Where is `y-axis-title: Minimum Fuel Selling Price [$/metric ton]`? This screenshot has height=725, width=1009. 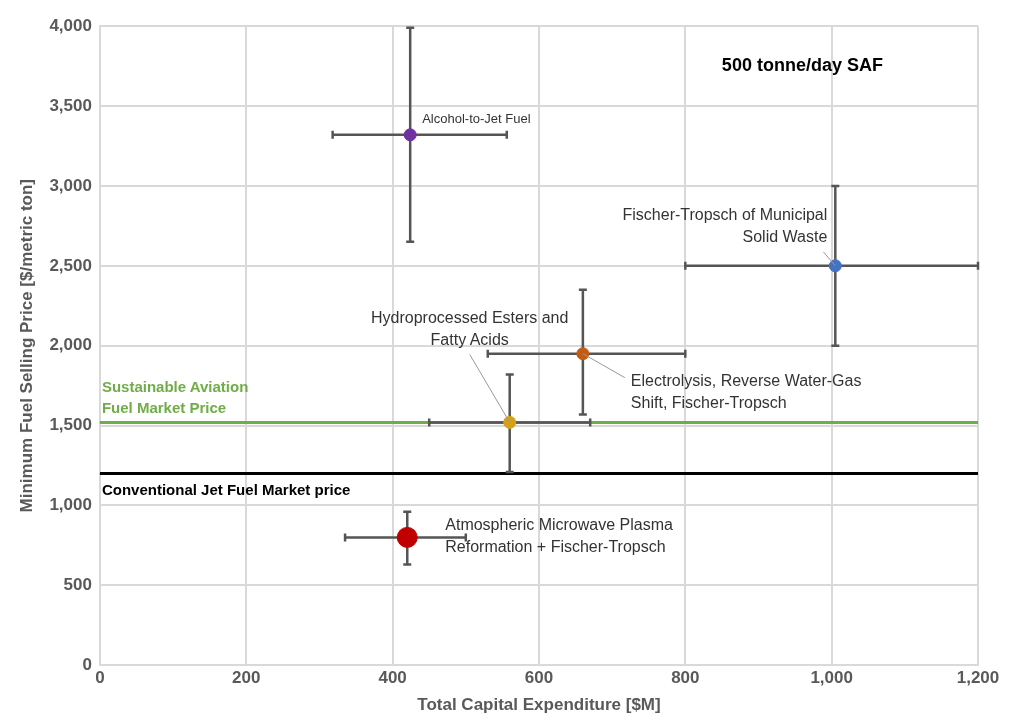 y-axis-title: Minimum Fuel Selling Price [$/metric ton] is located at coordinates (26, 345).